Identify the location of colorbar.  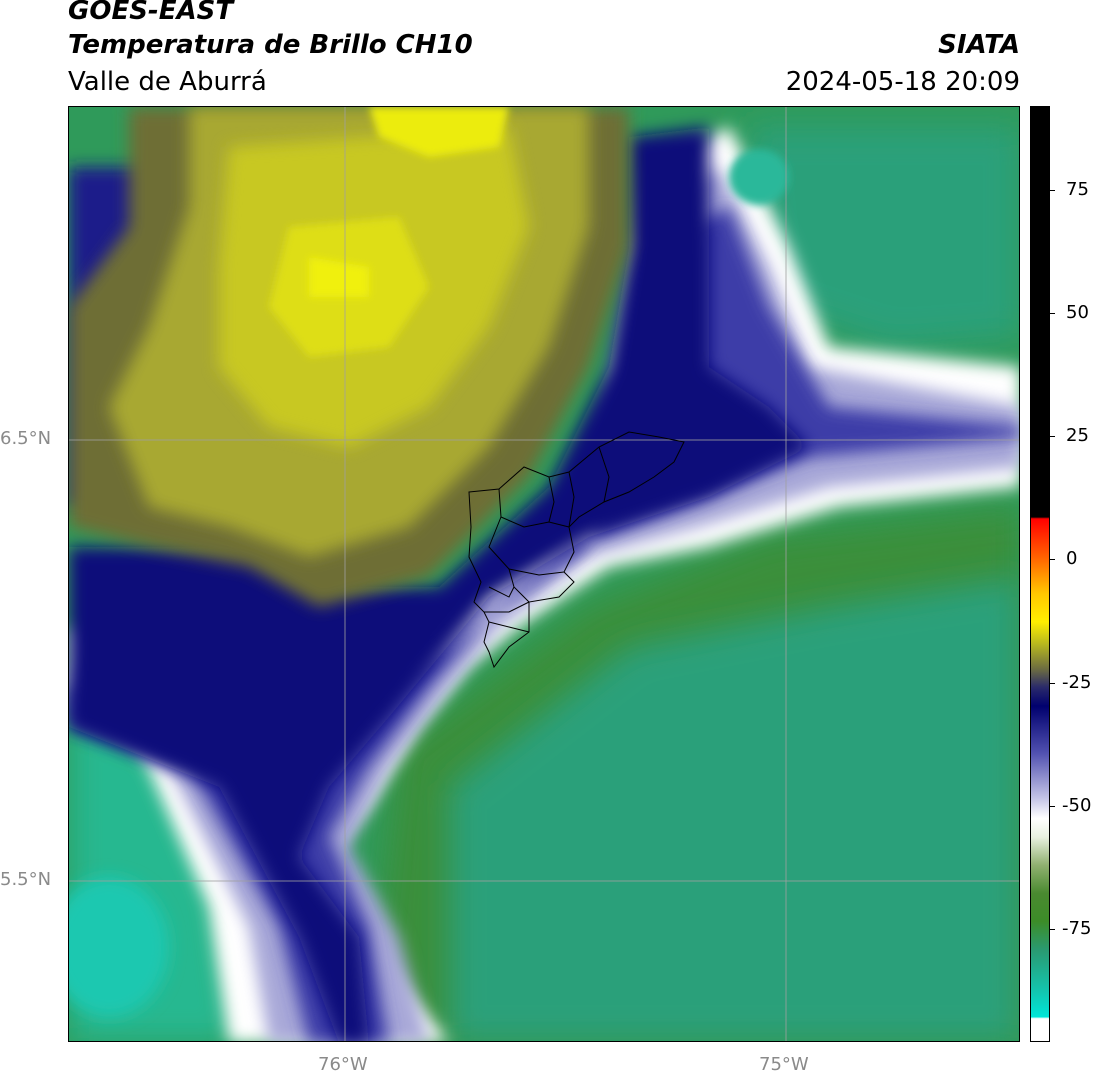
(1040, 574).